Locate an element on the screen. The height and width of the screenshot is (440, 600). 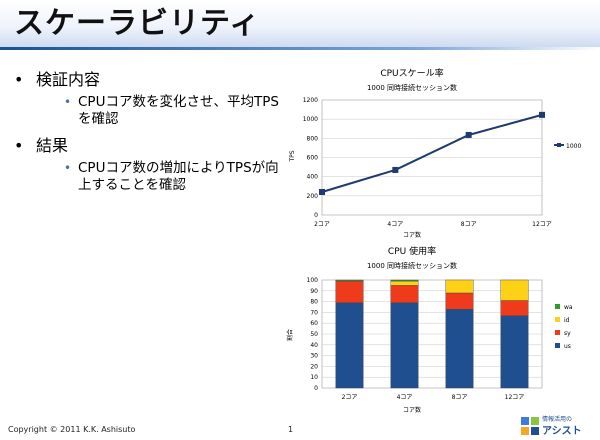
y-tick-label: 10 is located at coordinates (314, 377).